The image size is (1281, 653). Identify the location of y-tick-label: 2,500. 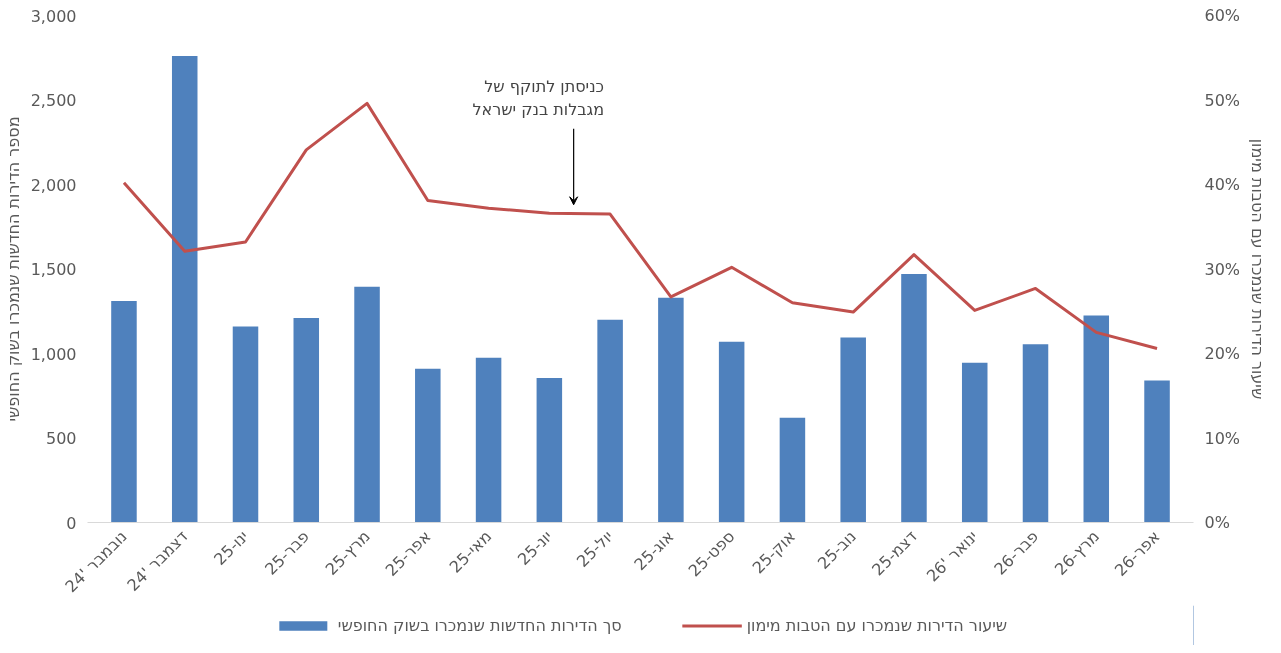
(53, 100).